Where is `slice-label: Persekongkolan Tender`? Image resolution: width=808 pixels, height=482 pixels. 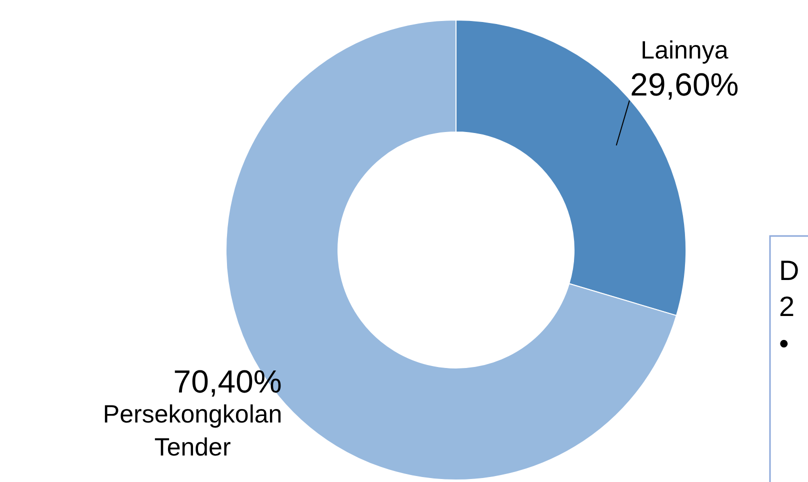
slice-label: Persekongkolan Tender is located at coordinates (192, 431).